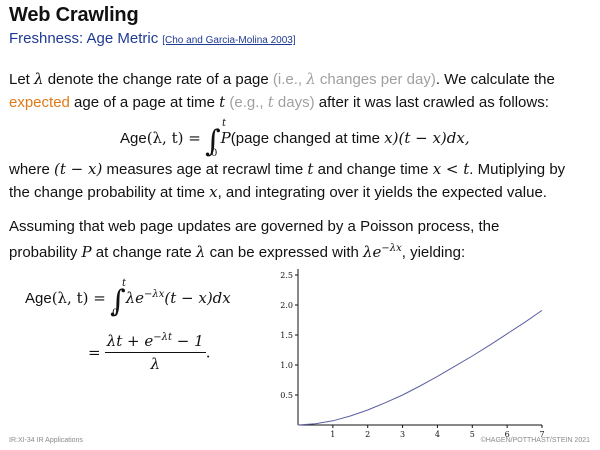 This screenshot has width=600, height=450. What do you see at coordinates (517, 169) in the screenshot?
I see `text: . Mutiplying by` at bounding box center [517, 169].